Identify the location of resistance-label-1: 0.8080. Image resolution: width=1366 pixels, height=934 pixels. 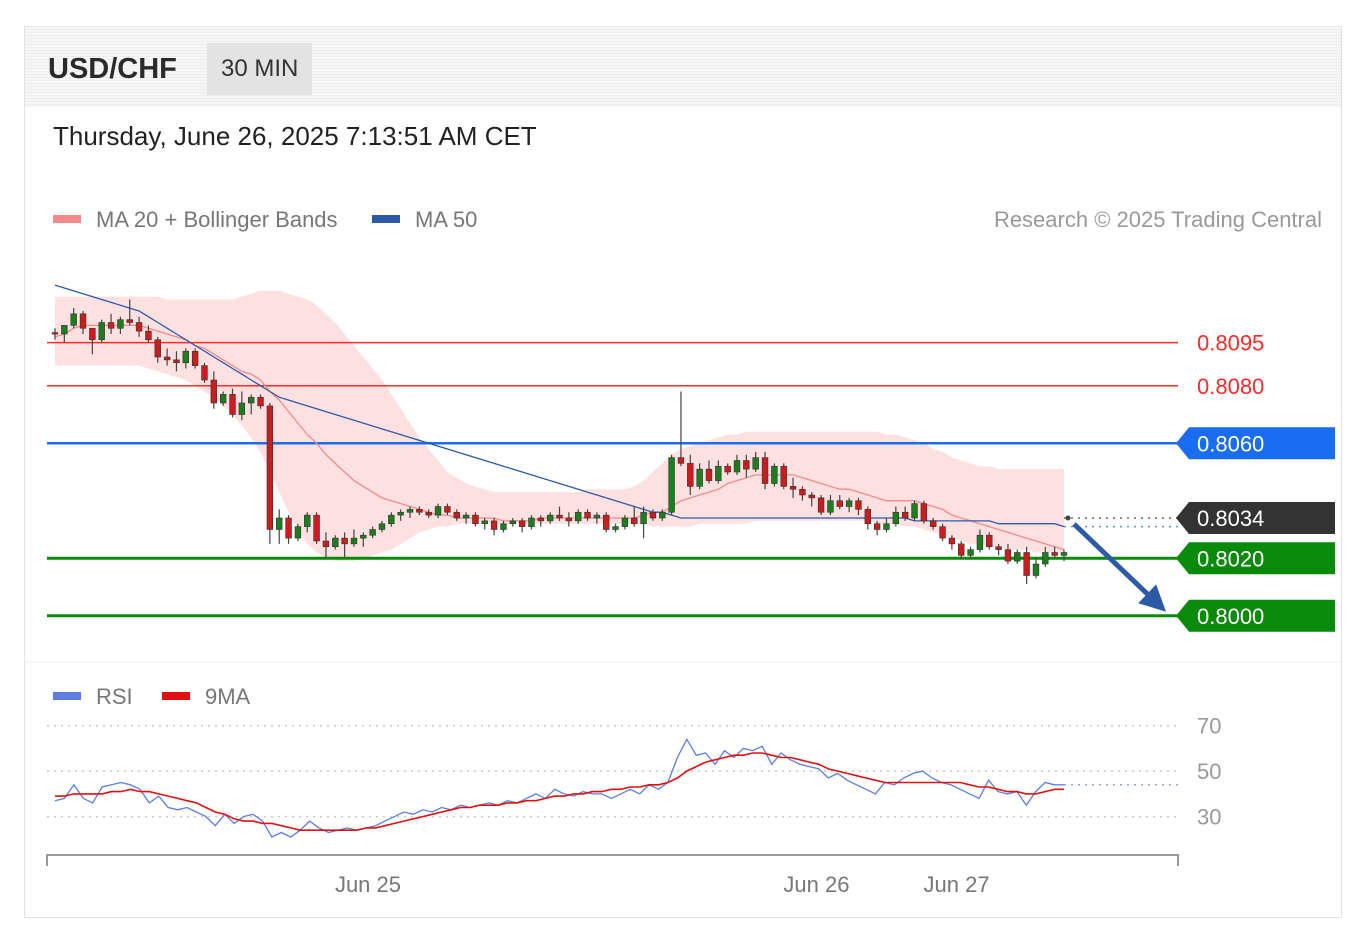
(1230, 386).